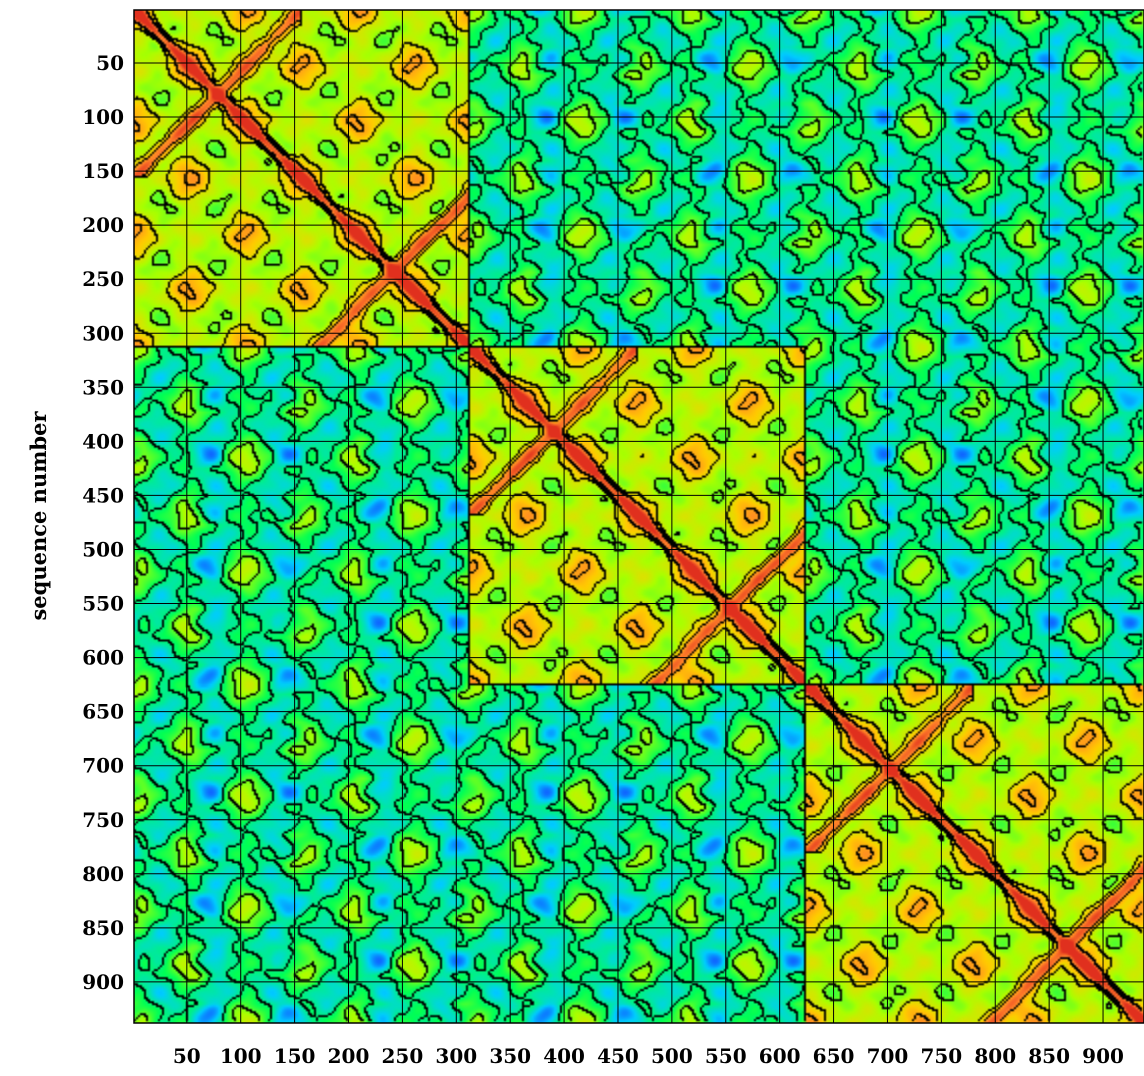  I want to click on y-tick-label: 800, so click(103, 874).